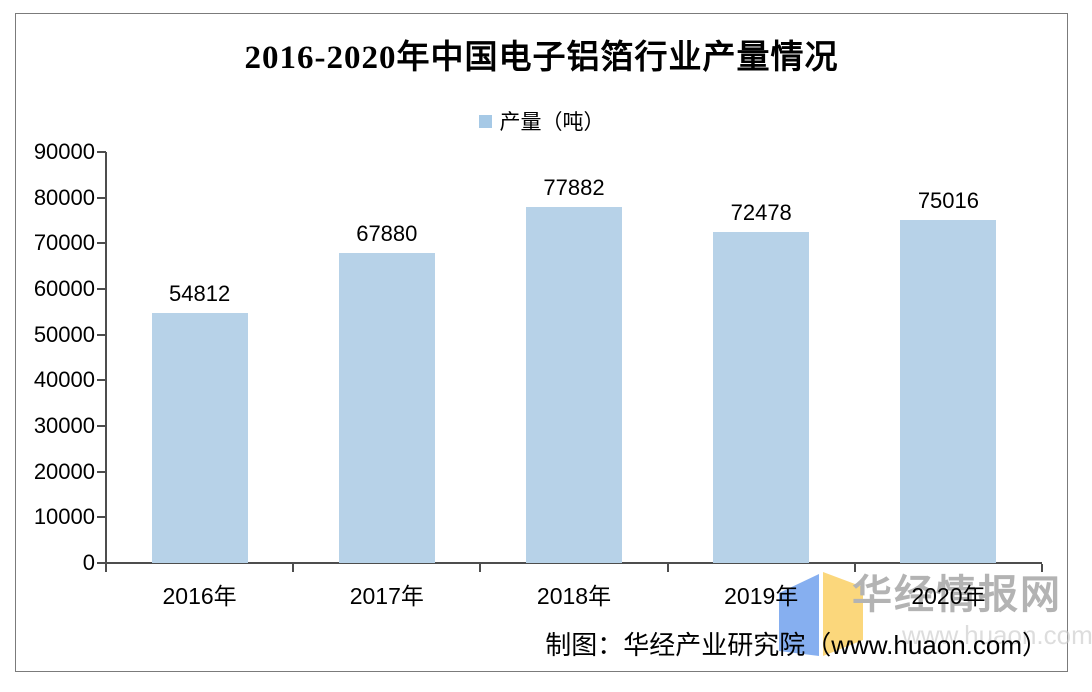  I want to click on bar-value-label: 77882, so click(574, 188).